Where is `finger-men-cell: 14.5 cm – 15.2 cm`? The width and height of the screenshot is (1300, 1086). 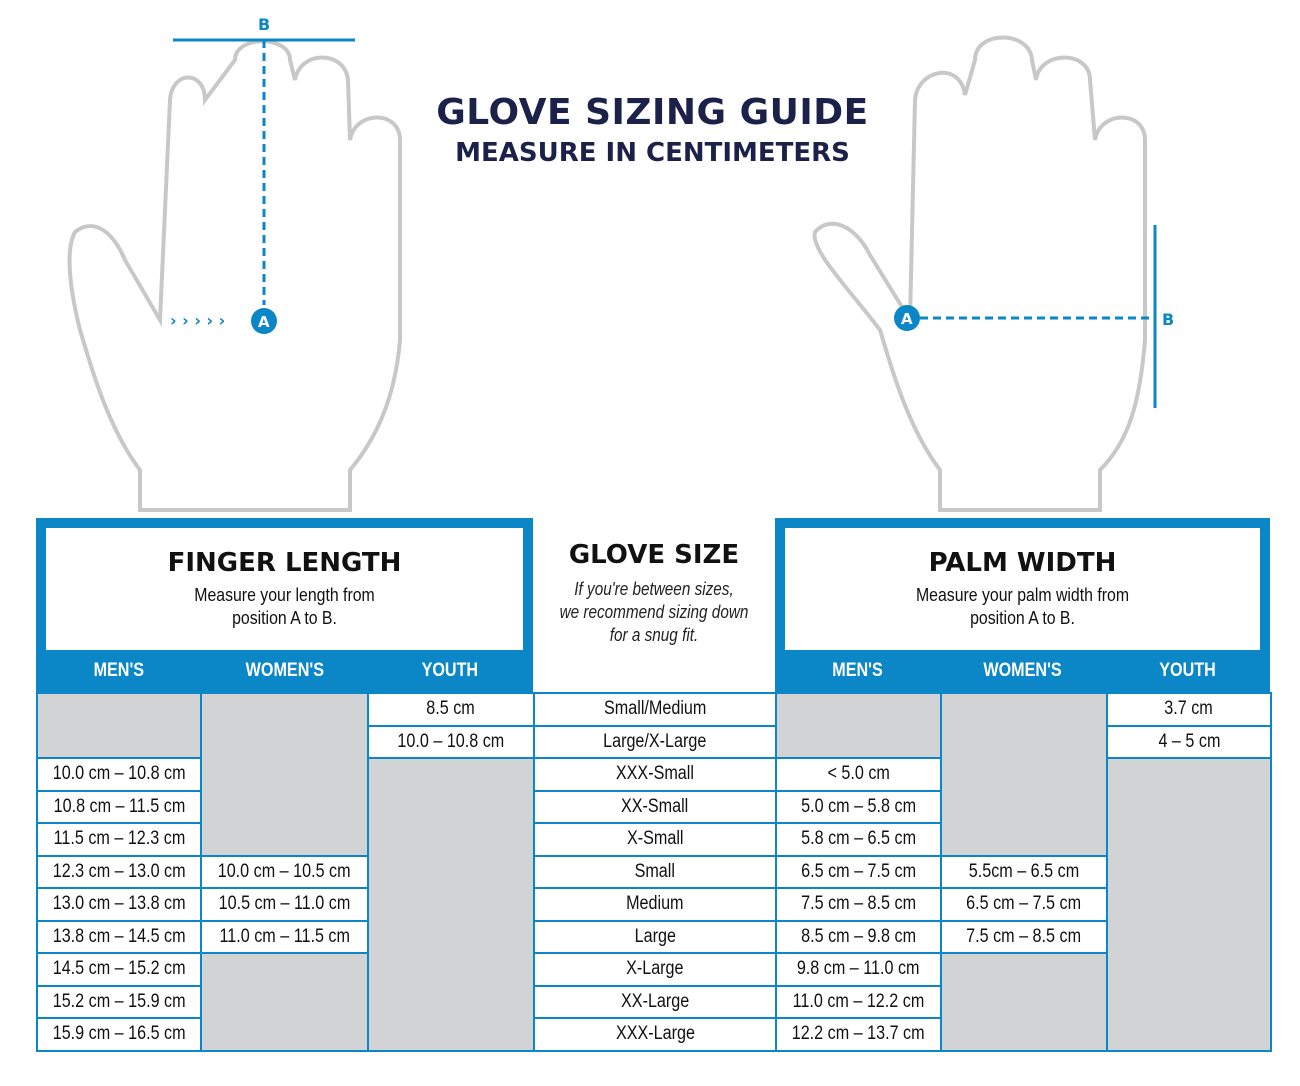 finger-men-cell: 14.5 cm – 15.2 cm is located at coordinates (119, 969).